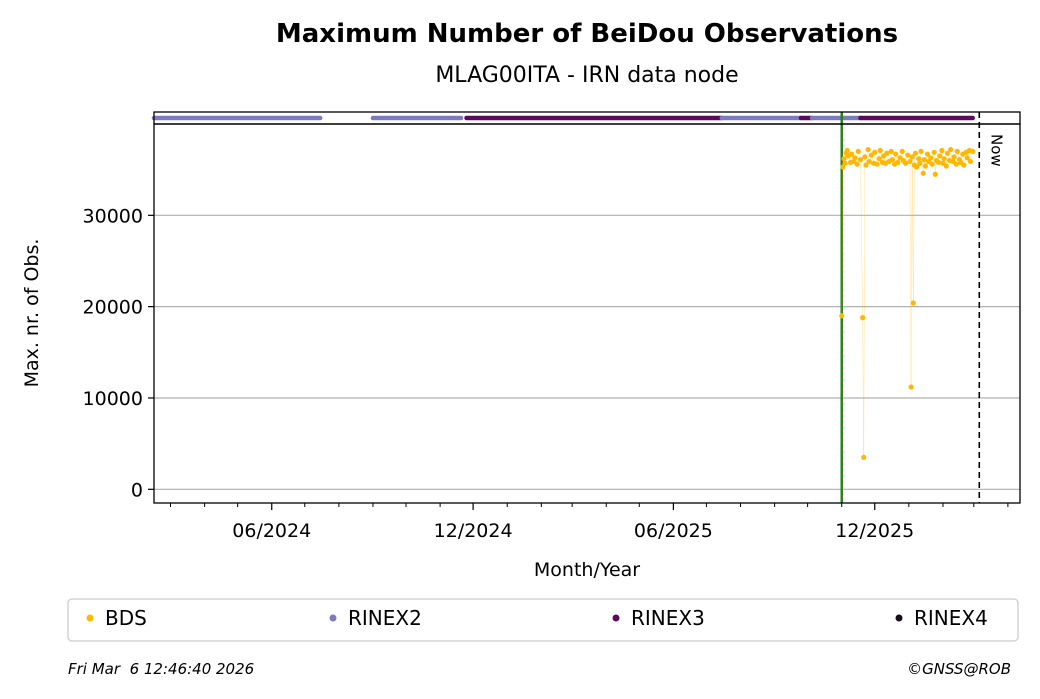 Image resolution: width=1040 pixels, height=699 pixels. What do you see at coordinates (32, 313) in the screenshot?
I see `y-axis-label: Max. nr. of Obs.` at bounding box center [32, 313].